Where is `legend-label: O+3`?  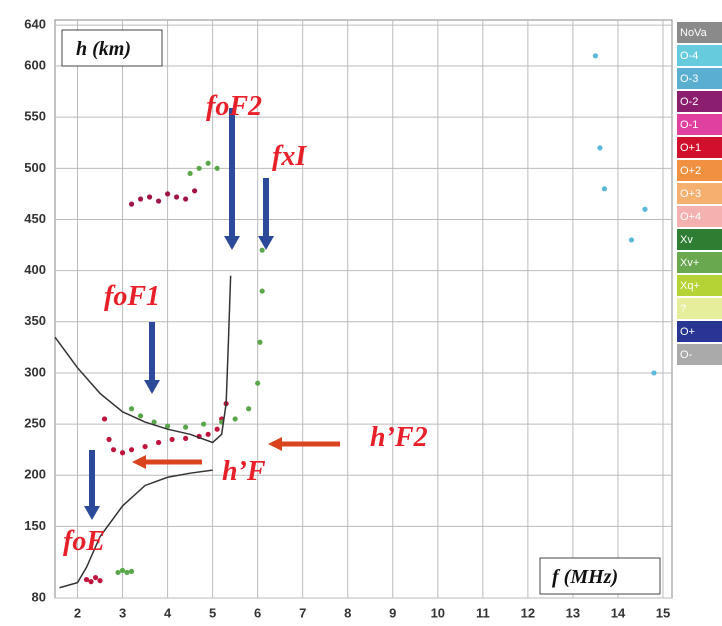 legend-label: O+3 is located at coordinates (690, 194).